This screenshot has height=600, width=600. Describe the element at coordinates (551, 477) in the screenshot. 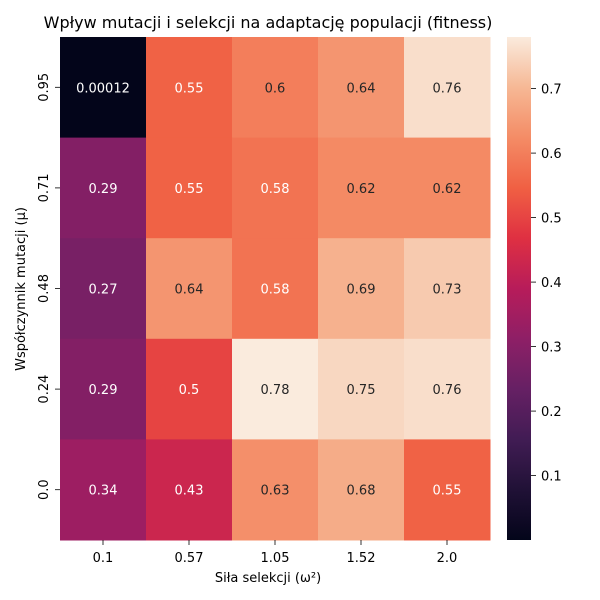

I see `colorbar-tick-label: 0.1` at that location.